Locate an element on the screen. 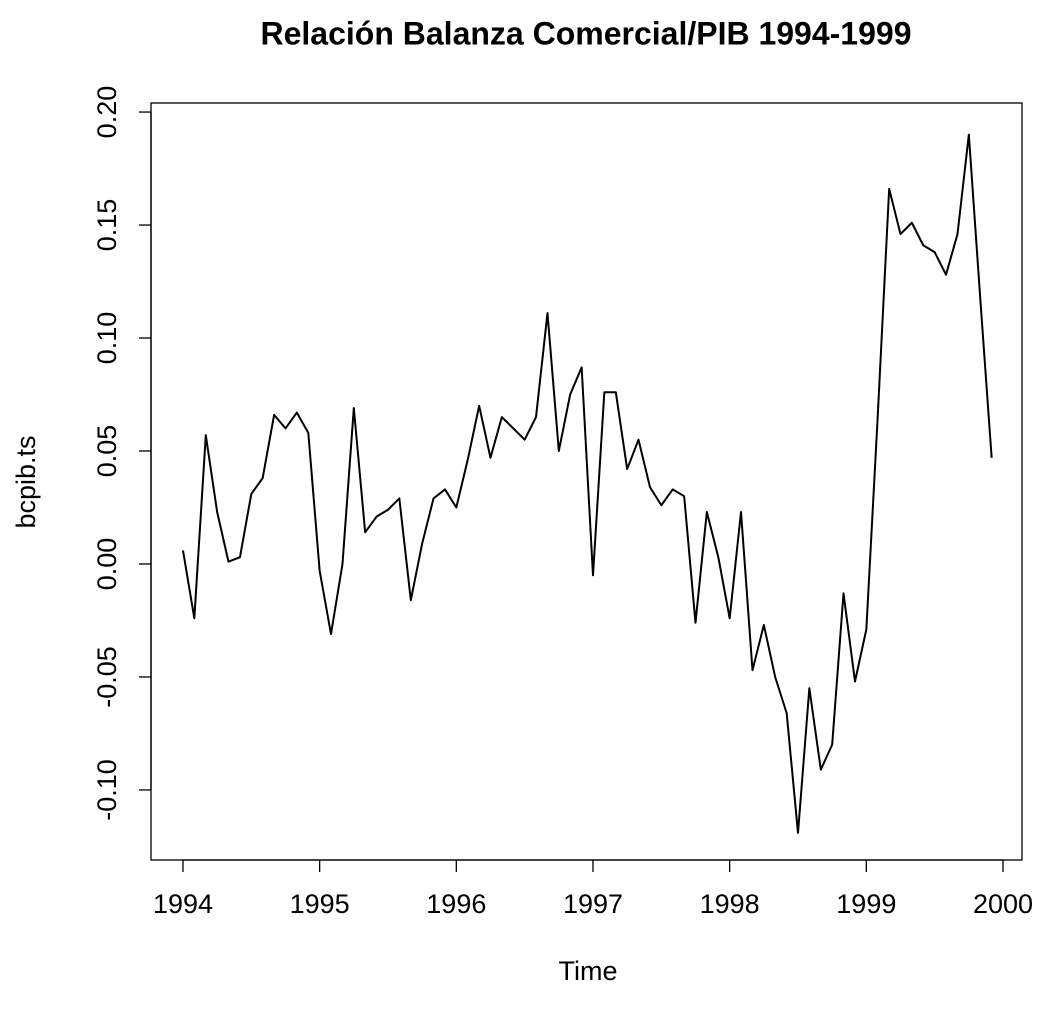 The height and width of the screenshot is (1015, 1039). chart-title: Relación Balanza Comercial/PIB 1994-1999 is located at coordinates (586, 33).